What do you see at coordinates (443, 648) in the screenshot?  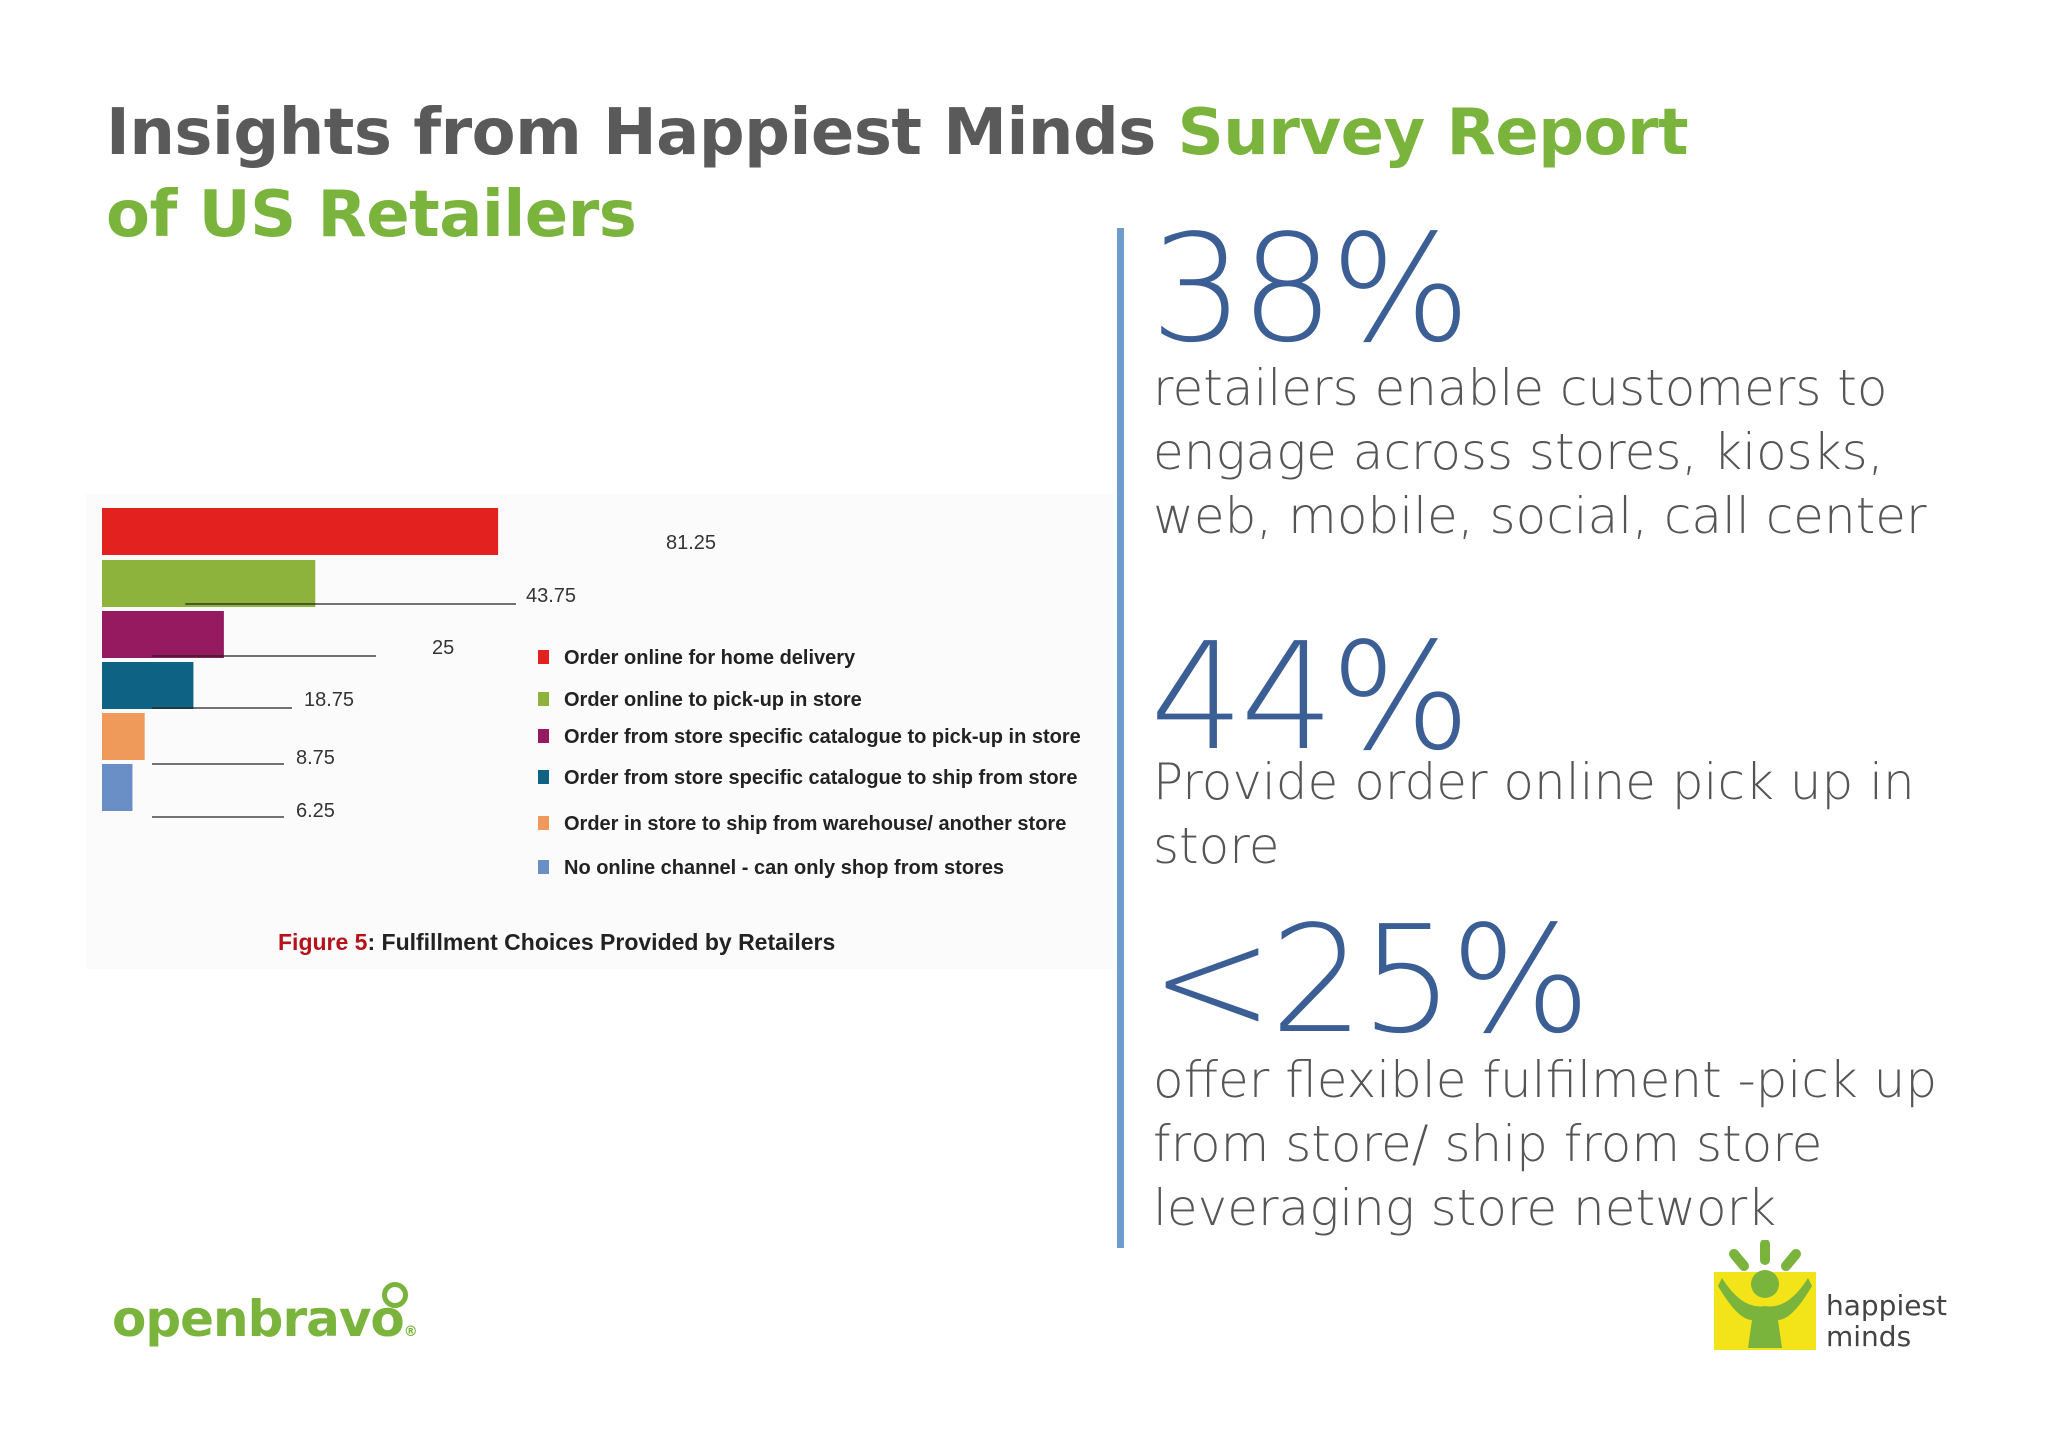 I see `value-label-2: 25` at bounding box center [443, 648].